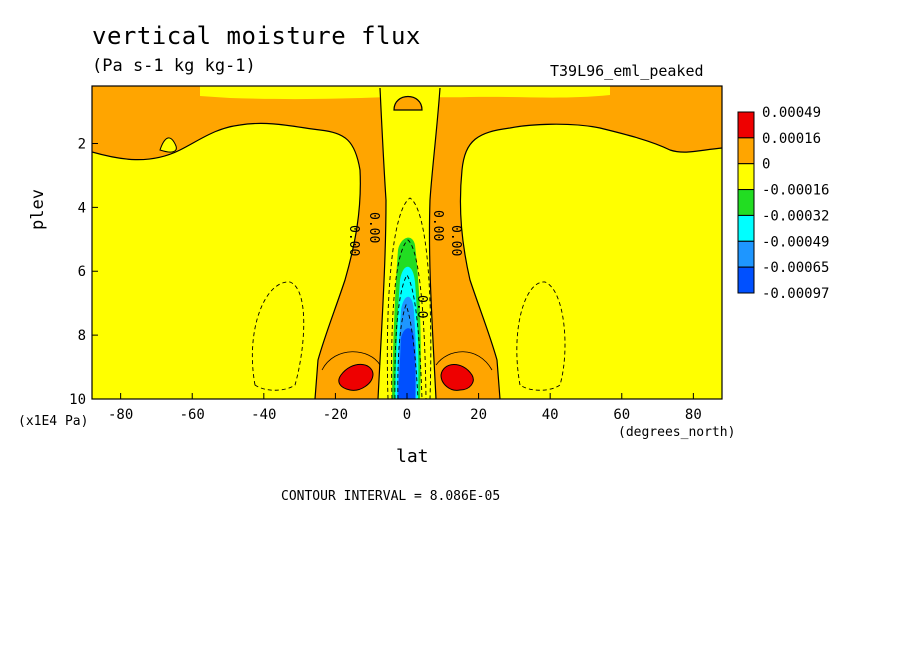  I want to click on x-tick-label: 80, so click(693, 415).